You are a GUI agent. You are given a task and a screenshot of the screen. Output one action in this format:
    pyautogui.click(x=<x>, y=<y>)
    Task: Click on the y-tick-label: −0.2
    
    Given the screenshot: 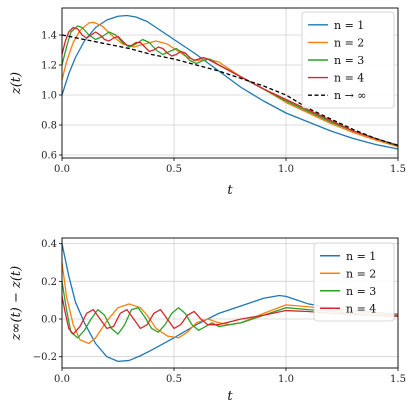 What is the action you would take?
    pyautogui.click(x=45, y=357)
    